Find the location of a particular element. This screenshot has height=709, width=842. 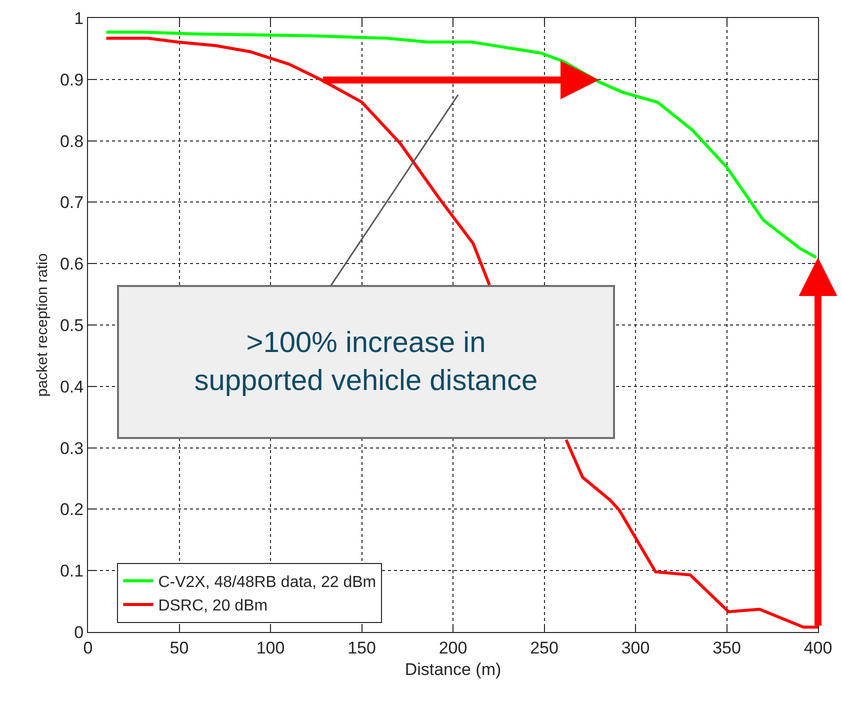

annotation: >100% increase in supported vehicle distance is located at coordinates (366, 362).